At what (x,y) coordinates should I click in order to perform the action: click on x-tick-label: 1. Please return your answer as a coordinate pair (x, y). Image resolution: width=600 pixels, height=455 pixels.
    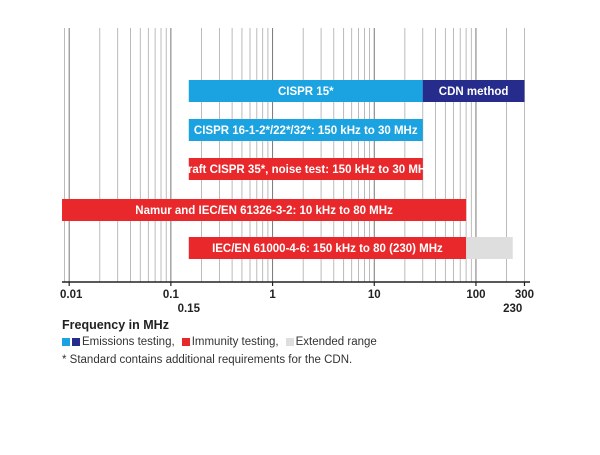
    Looking at the image, I should click on (272, 295).